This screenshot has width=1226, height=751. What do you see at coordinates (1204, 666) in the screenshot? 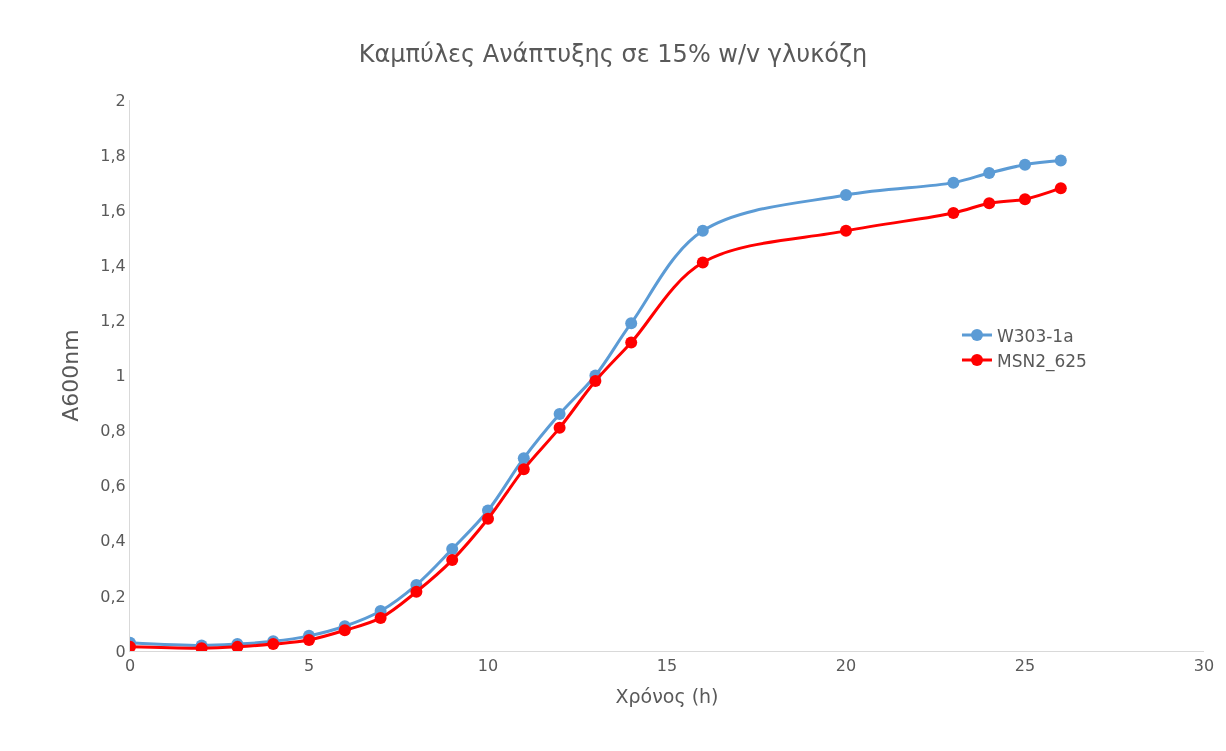
I see `x-tick-label: 30` at bounding box center [1204, 666].